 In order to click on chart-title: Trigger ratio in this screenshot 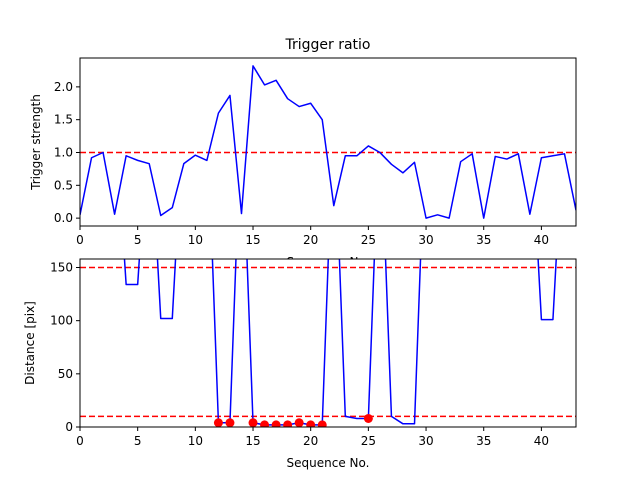, I will do `click(327, 45)`.